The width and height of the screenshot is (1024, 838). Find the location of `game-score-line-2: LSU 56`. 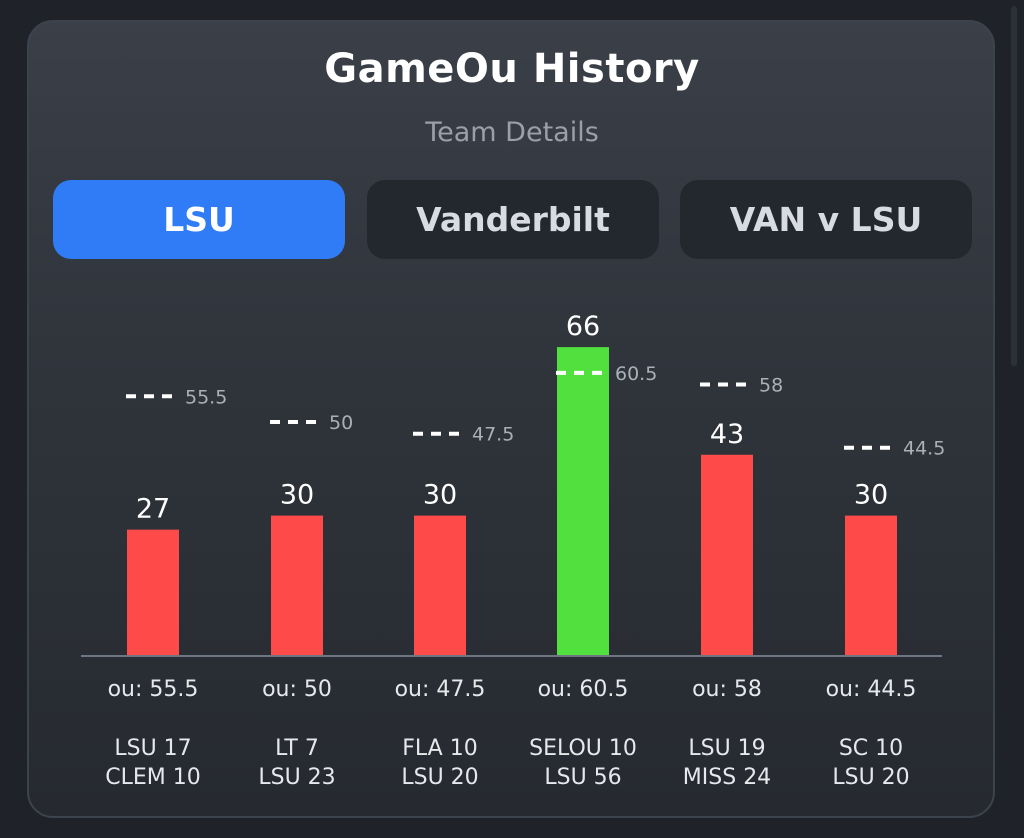

game-score-line-2: LSU 56 is located at coordinates (582, 777).